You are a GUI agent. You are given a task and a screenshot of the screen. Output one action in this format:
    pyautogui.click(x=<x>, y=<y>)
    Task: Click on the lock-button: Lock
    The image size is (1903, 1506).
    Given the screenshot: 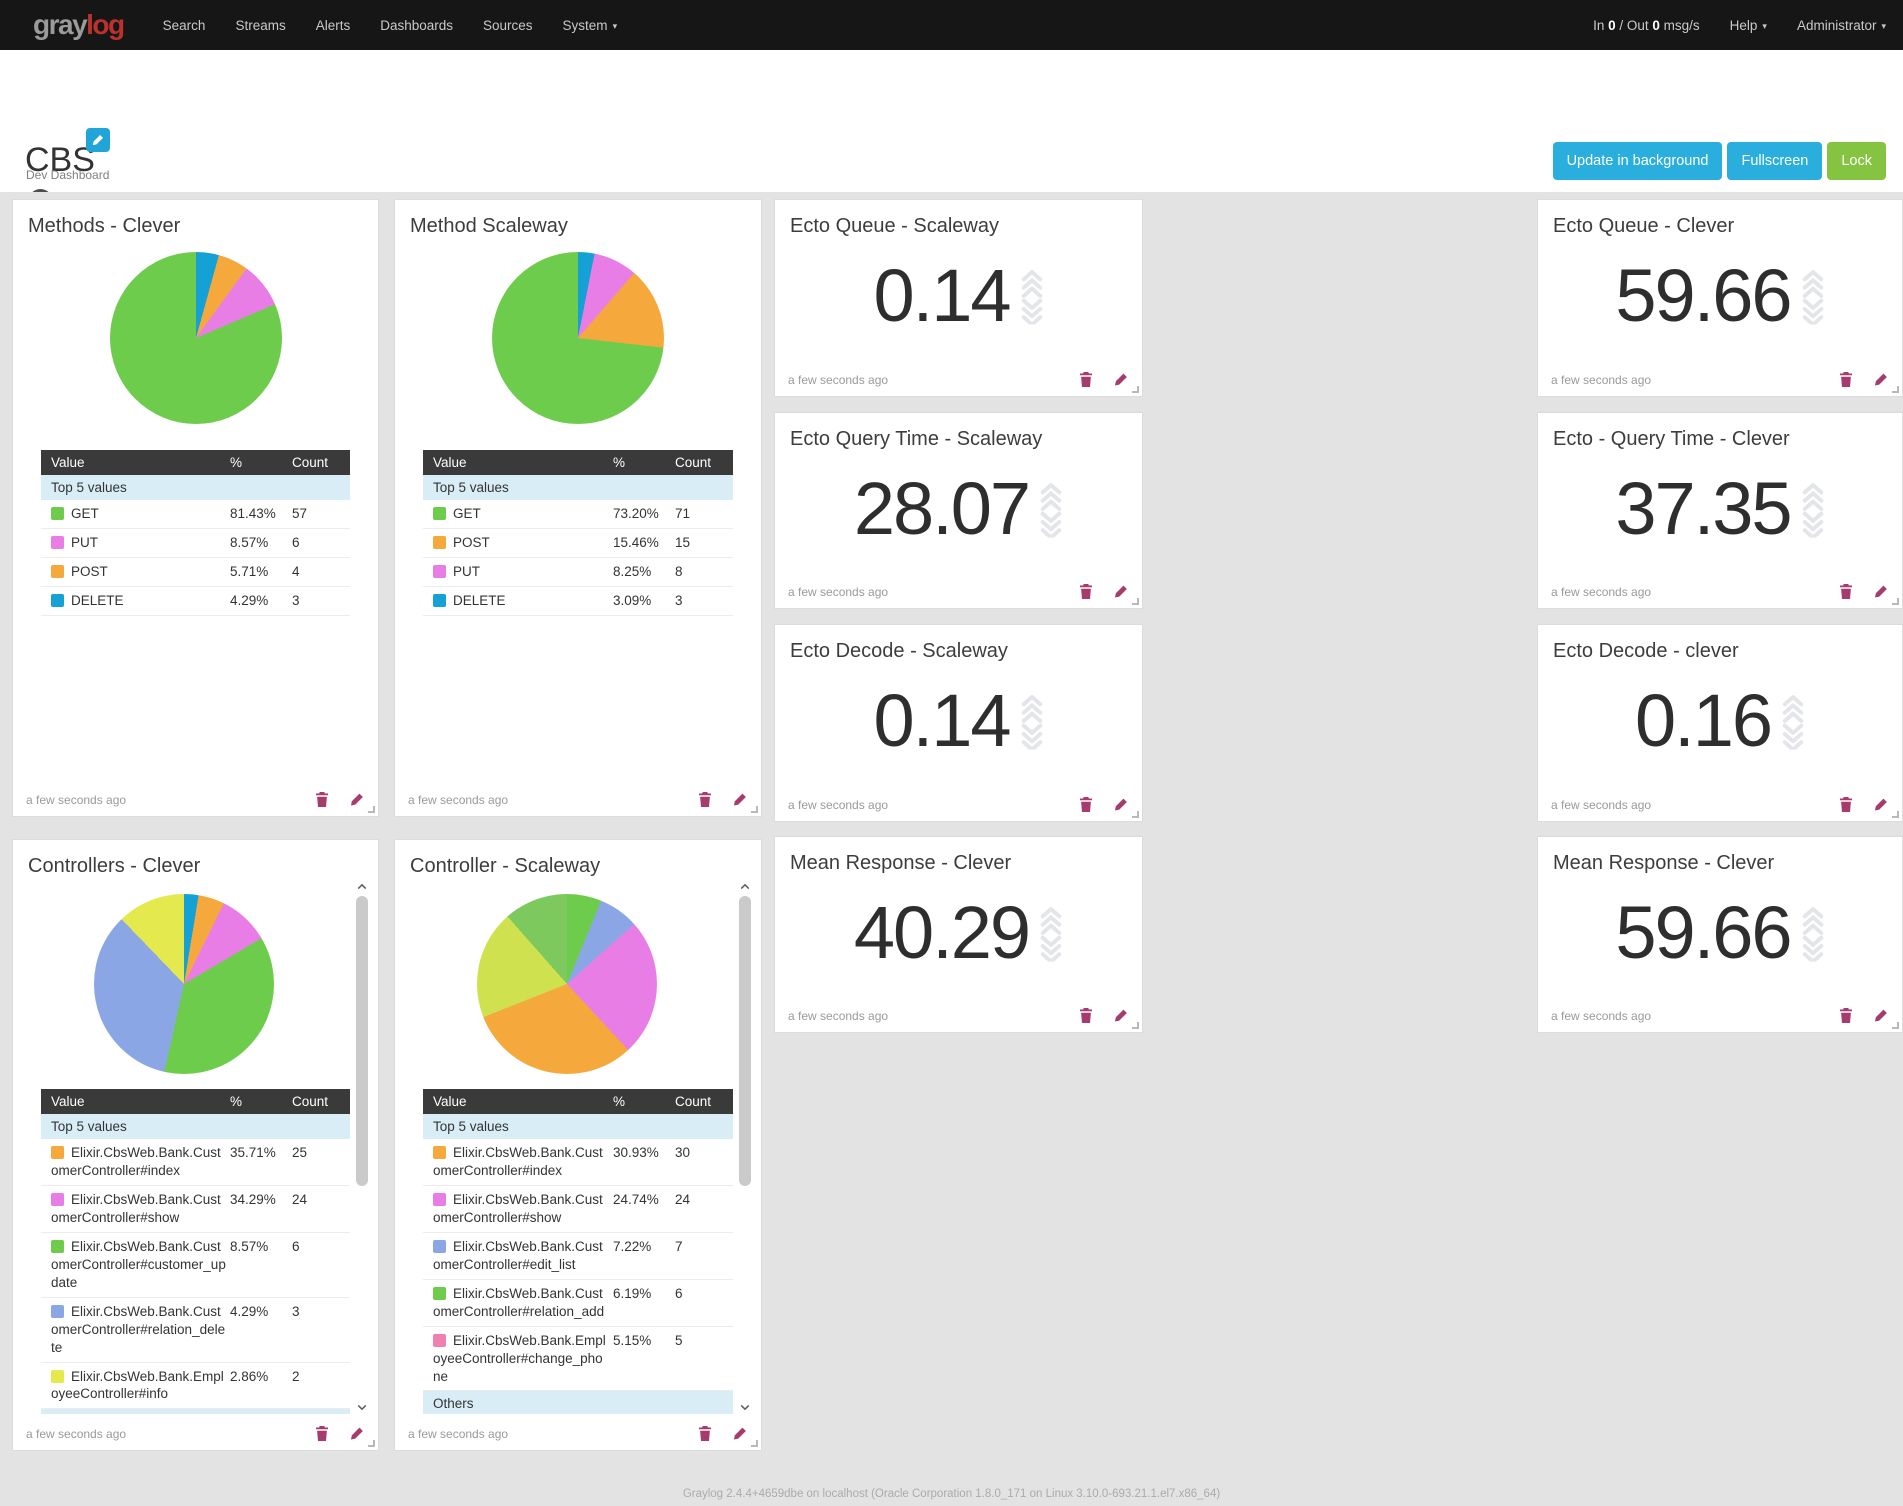 What is the action you would take?
    pyautogui.click(x=1856, y=161)
    